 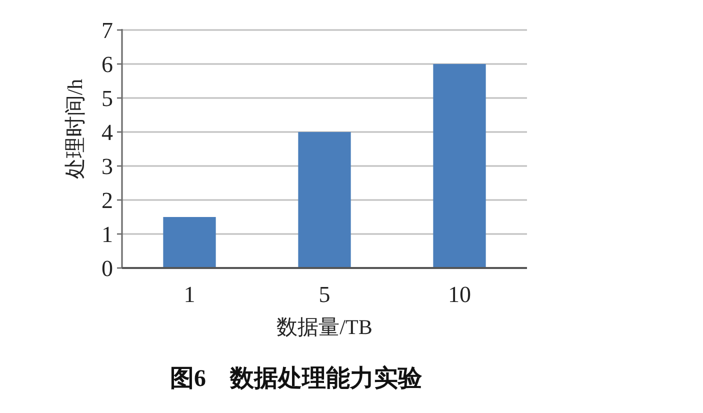 What do you see at coordinates (107, 234) in the screenshot?
I see `y-tick-label: 1` at bounding box center [107, 234].